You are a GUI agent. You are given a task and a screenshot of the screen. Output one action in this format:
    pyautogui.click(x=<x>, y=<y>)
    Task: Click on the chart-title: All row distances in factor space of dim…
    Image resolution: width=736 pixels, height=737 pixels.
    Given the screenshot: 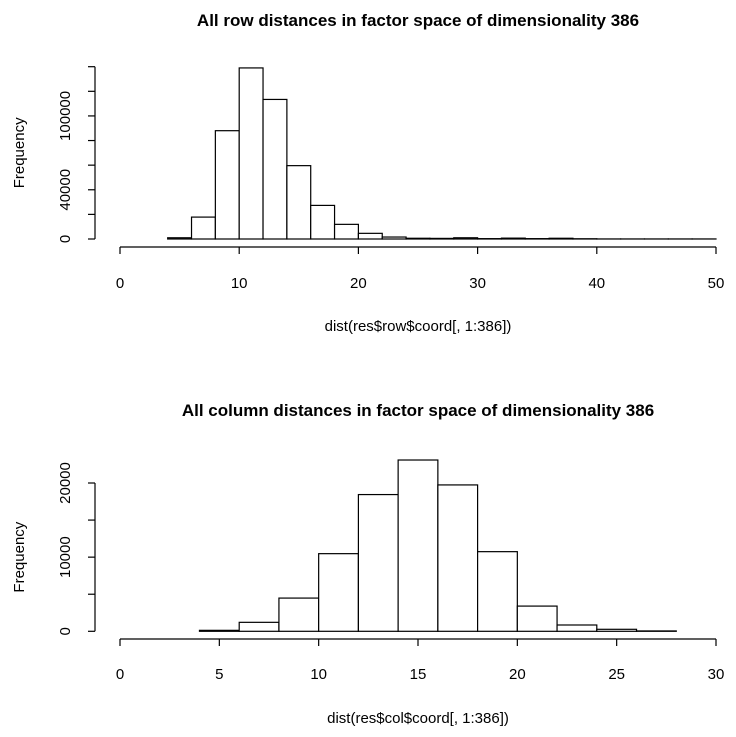 What is the action you would take?
    pyautogui.click(x=418, y=20)
    